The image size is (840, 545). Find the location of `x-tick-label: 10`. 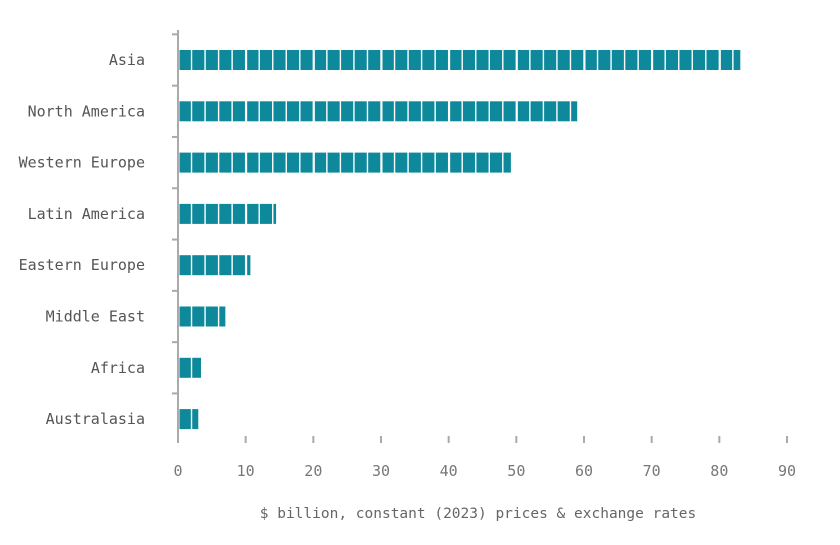

x-tick-label: 10 is located at coordinates (246, 471).